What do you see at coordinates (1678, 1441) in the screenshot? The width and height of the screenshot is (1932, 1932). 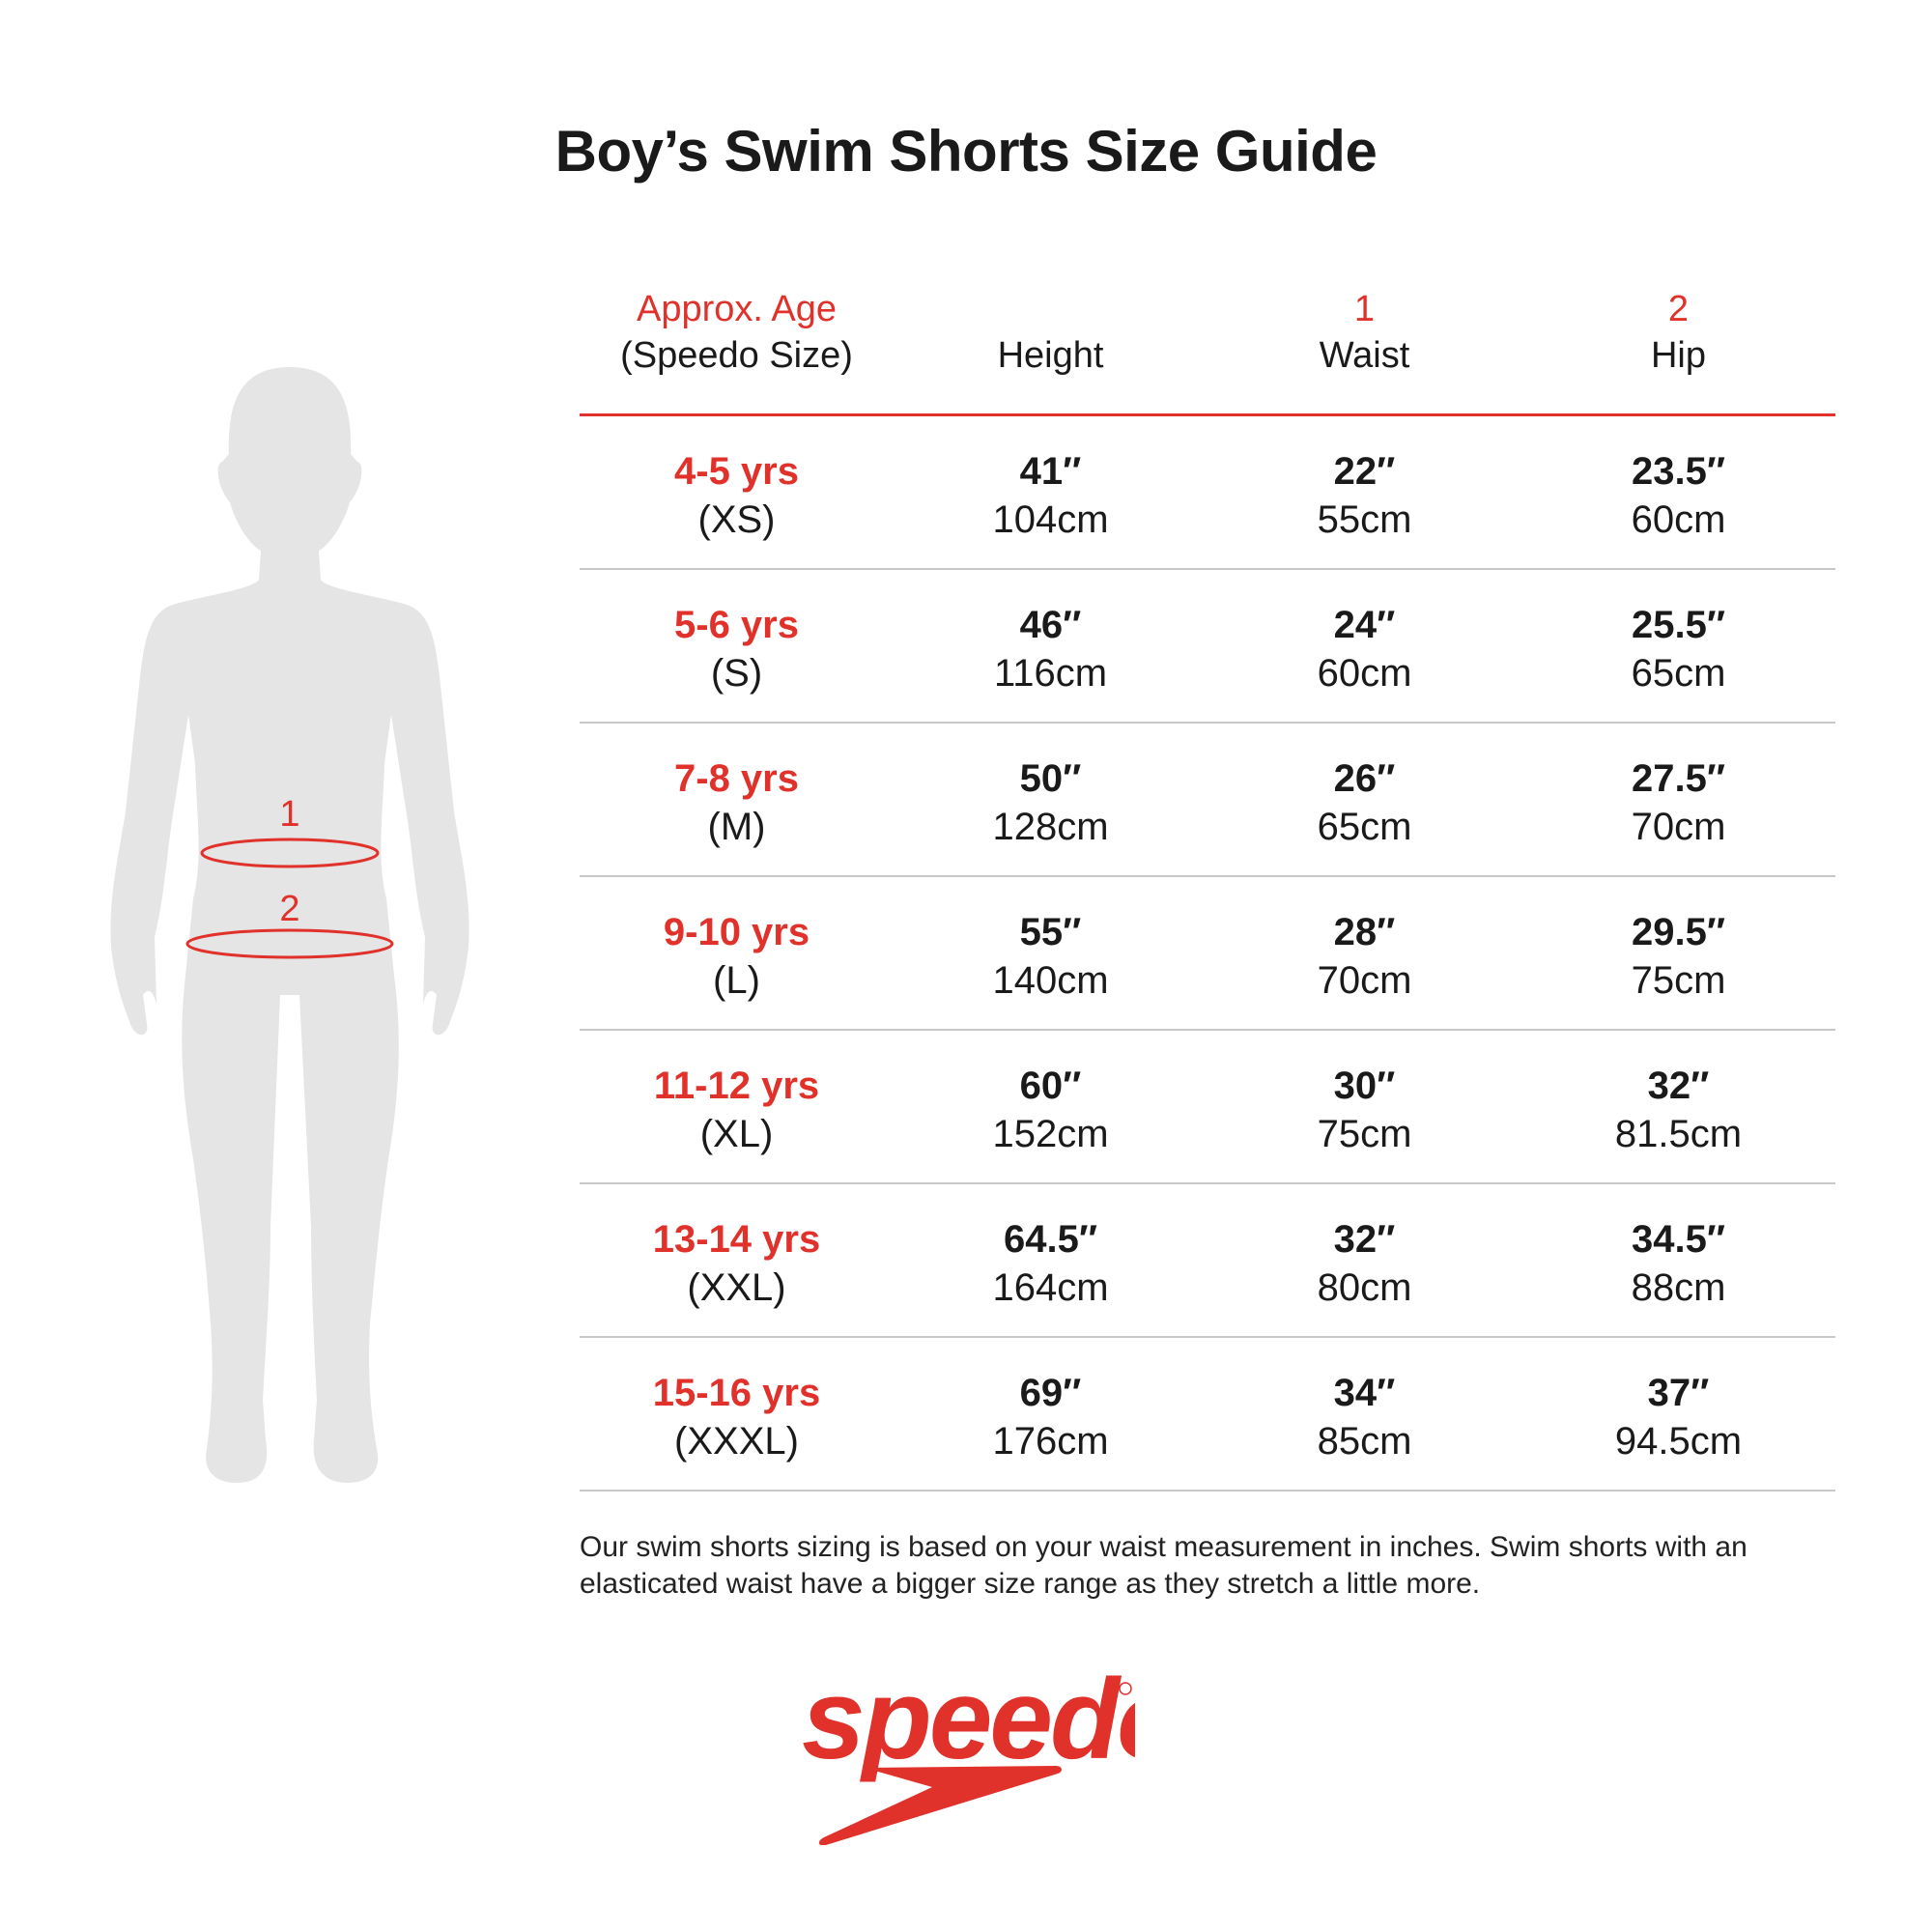 I see `cell-hip-secondary: 94.5cm` at bounding box center [1678, 1441].